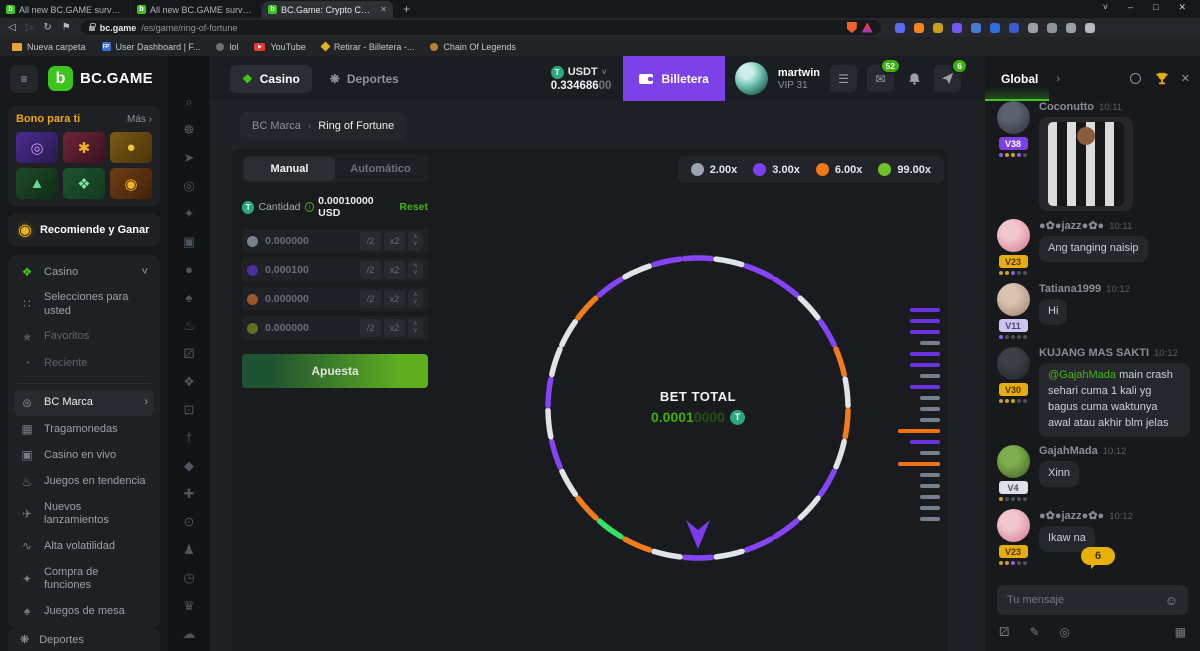  Describe the element at coordinates (1070, 27) in the screenshot. I see `extension-wallet-icon` at that location.